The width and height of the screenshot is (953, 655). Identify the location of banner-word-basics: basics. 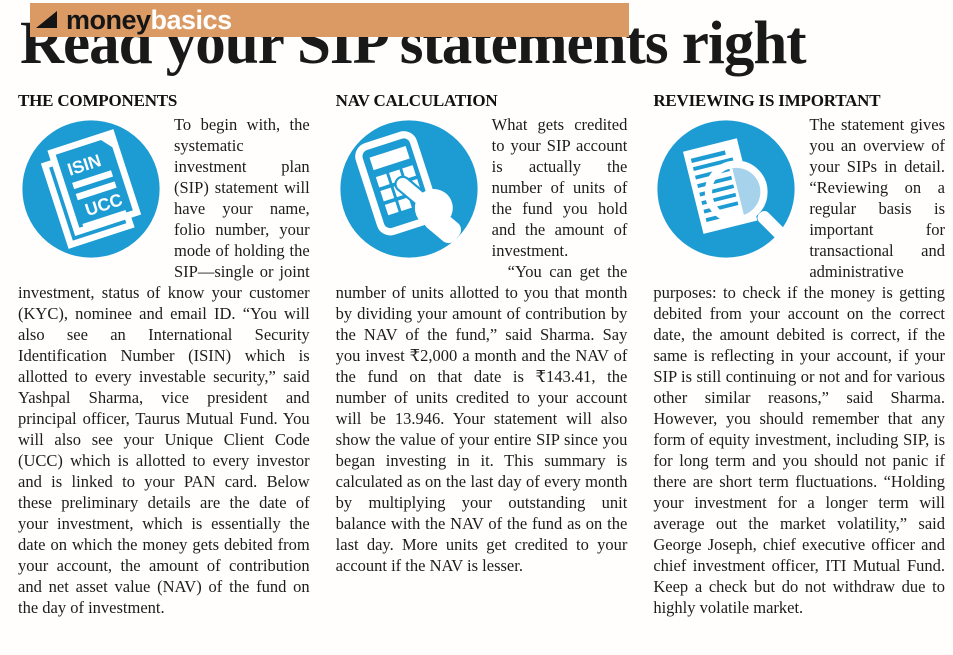
(191, 19).